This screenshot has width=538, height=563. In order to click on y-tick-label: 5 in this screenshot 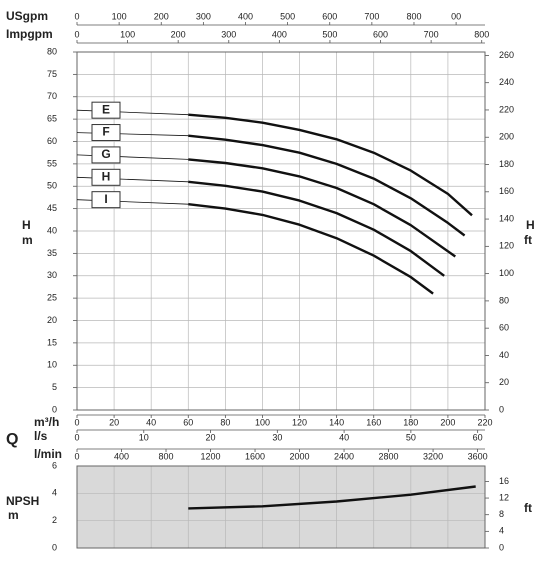, I will do `click(54, 387)`.